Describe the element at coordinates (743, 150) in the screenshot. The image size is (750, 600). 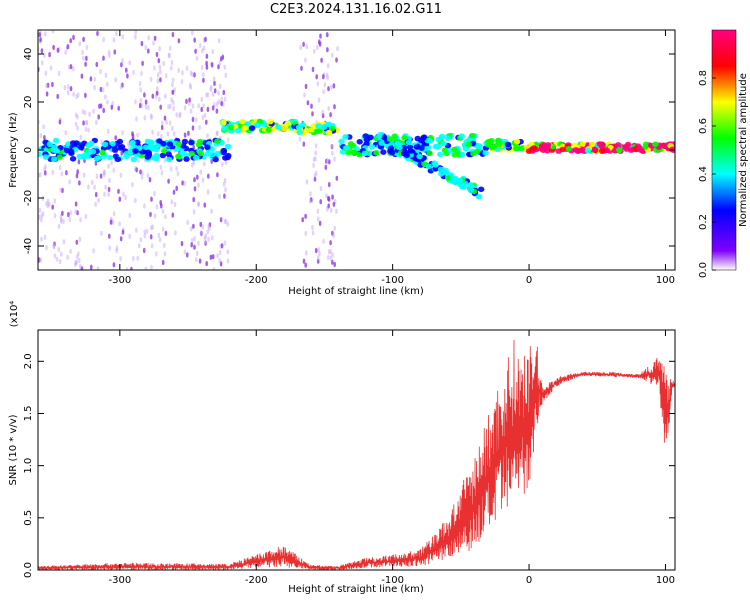
I see `colorbar-label: Normalized spectral amplitude` at that location.